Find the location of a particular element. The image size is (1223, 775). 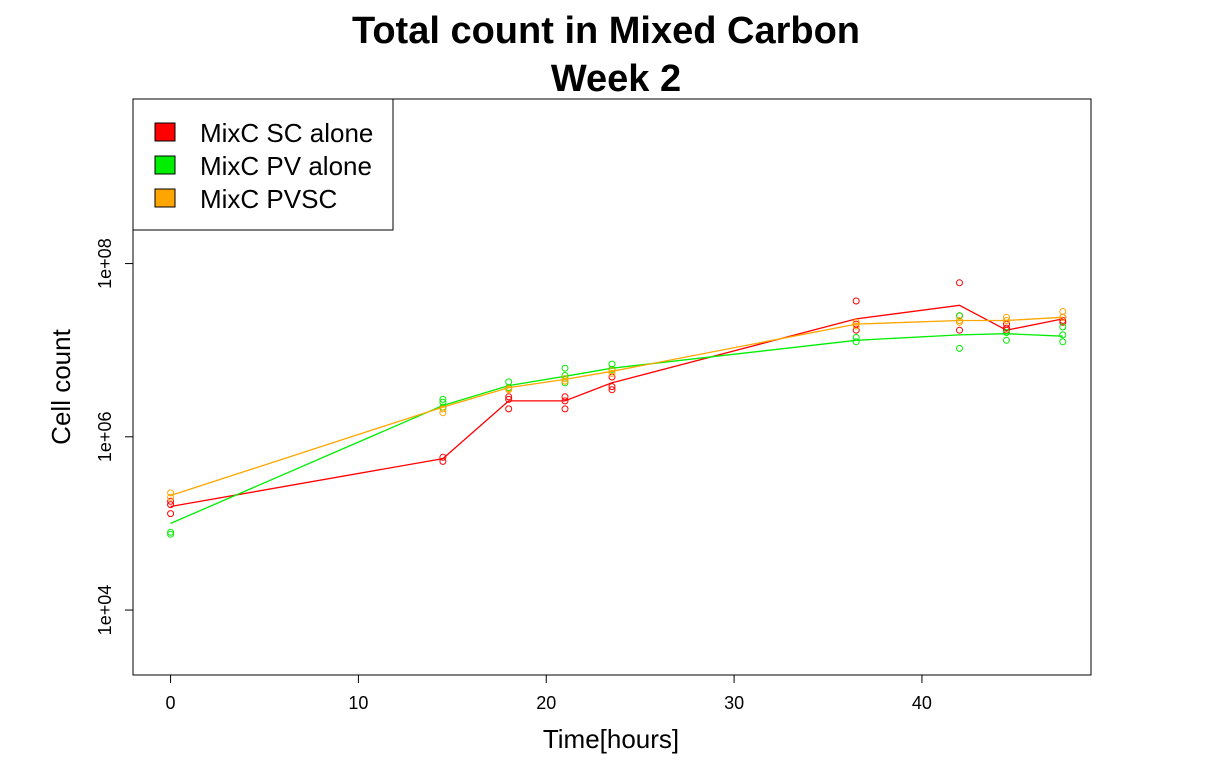

y-tick-label: 1e+06 is located at coordinates (105, 437).